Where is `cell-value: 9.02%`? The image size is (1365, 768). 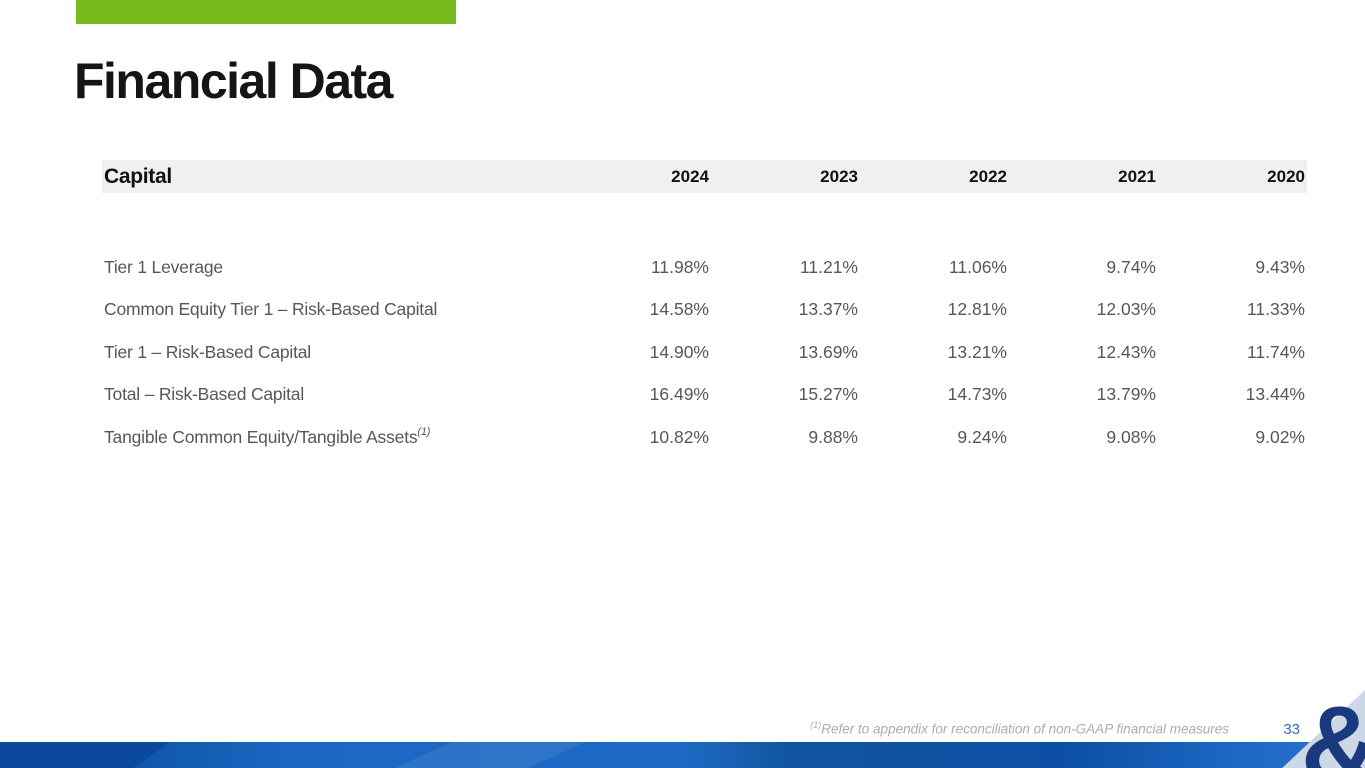
cell-value: 9.02% is located at coordinates (1280, 436).